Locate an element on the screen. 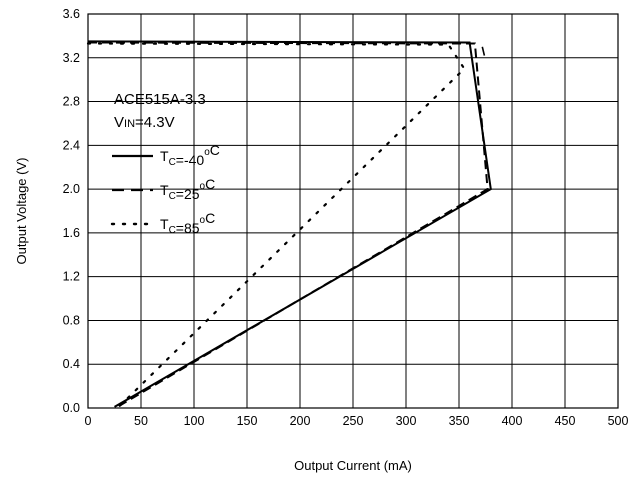  y-tick-label: 0.0 is located at coordinates (71, 408).